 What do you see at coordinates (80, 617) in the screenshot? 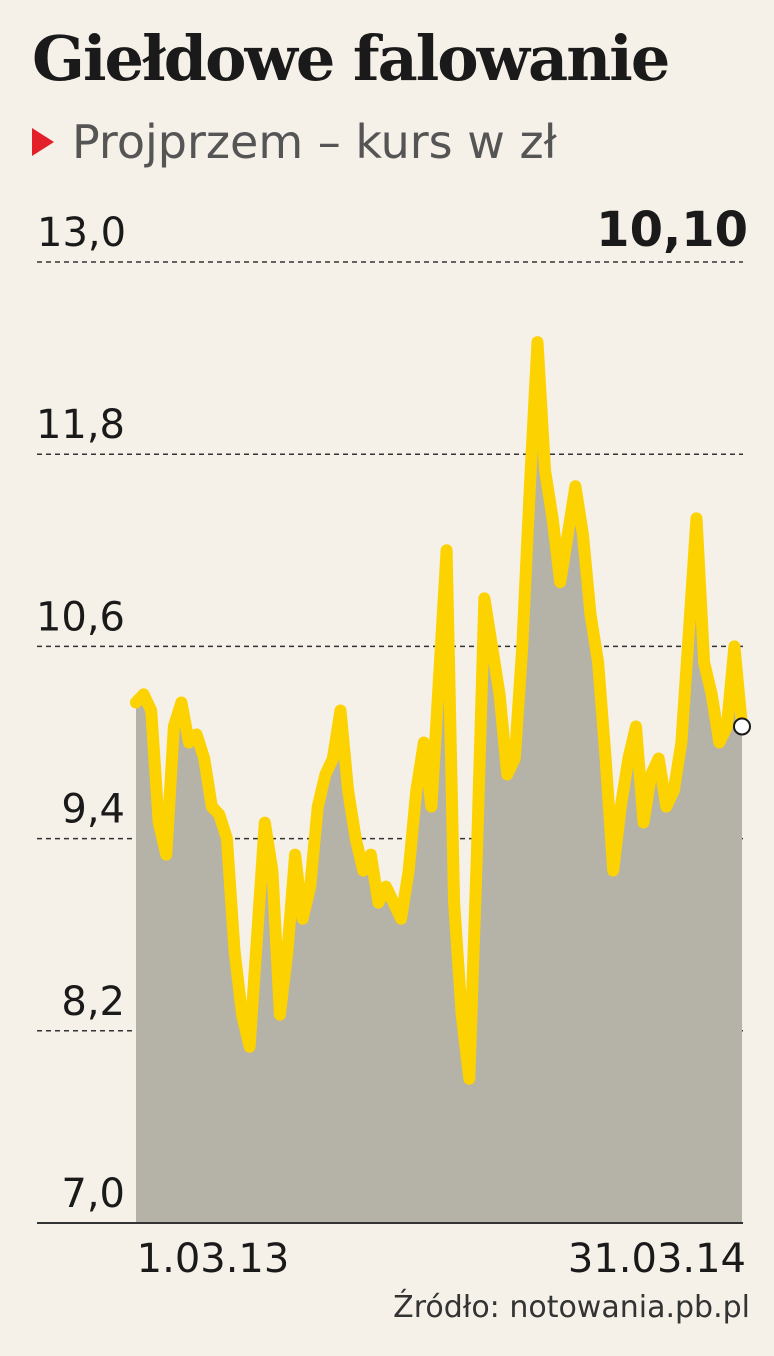
I see `y-tick-label: 10,6` at bounding box center [80, 617].